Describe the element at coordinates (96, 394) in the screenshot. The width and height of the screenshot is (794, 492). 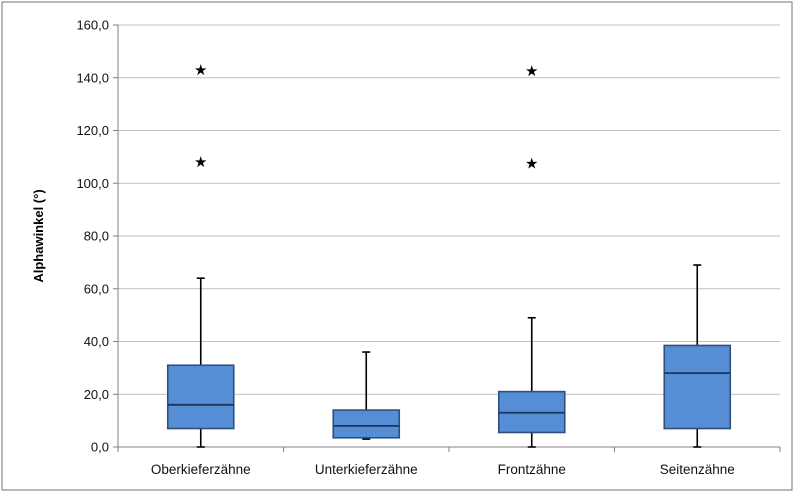
I see `y-tick-label: 20,0` at that location.